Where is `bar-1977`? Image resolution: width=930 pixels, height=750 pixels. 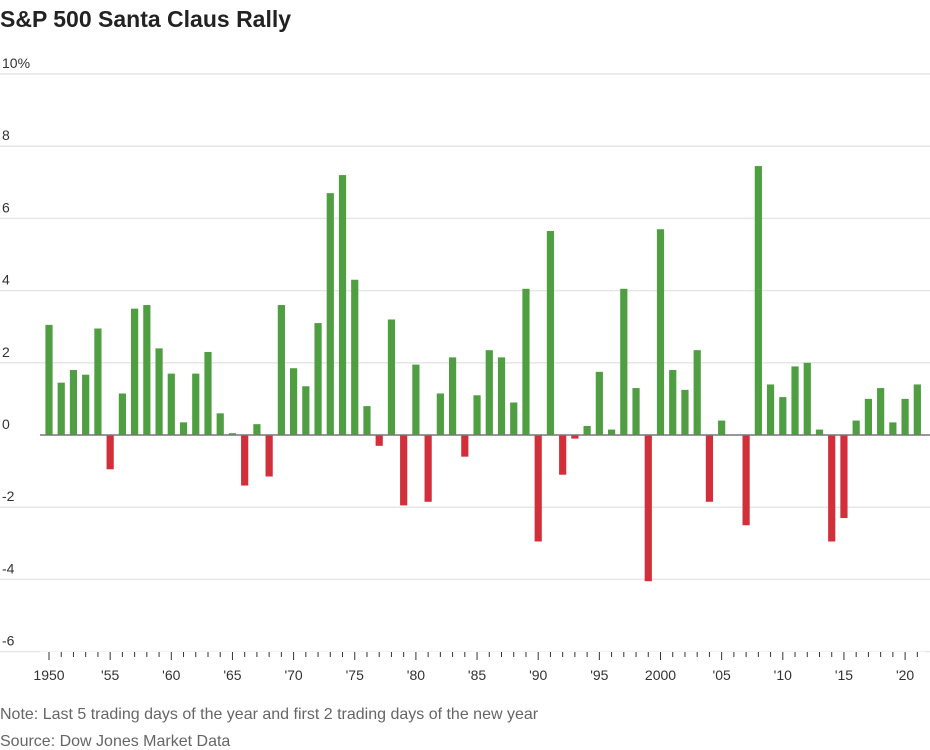
bar-1977 is located at coordinates (379, 440).